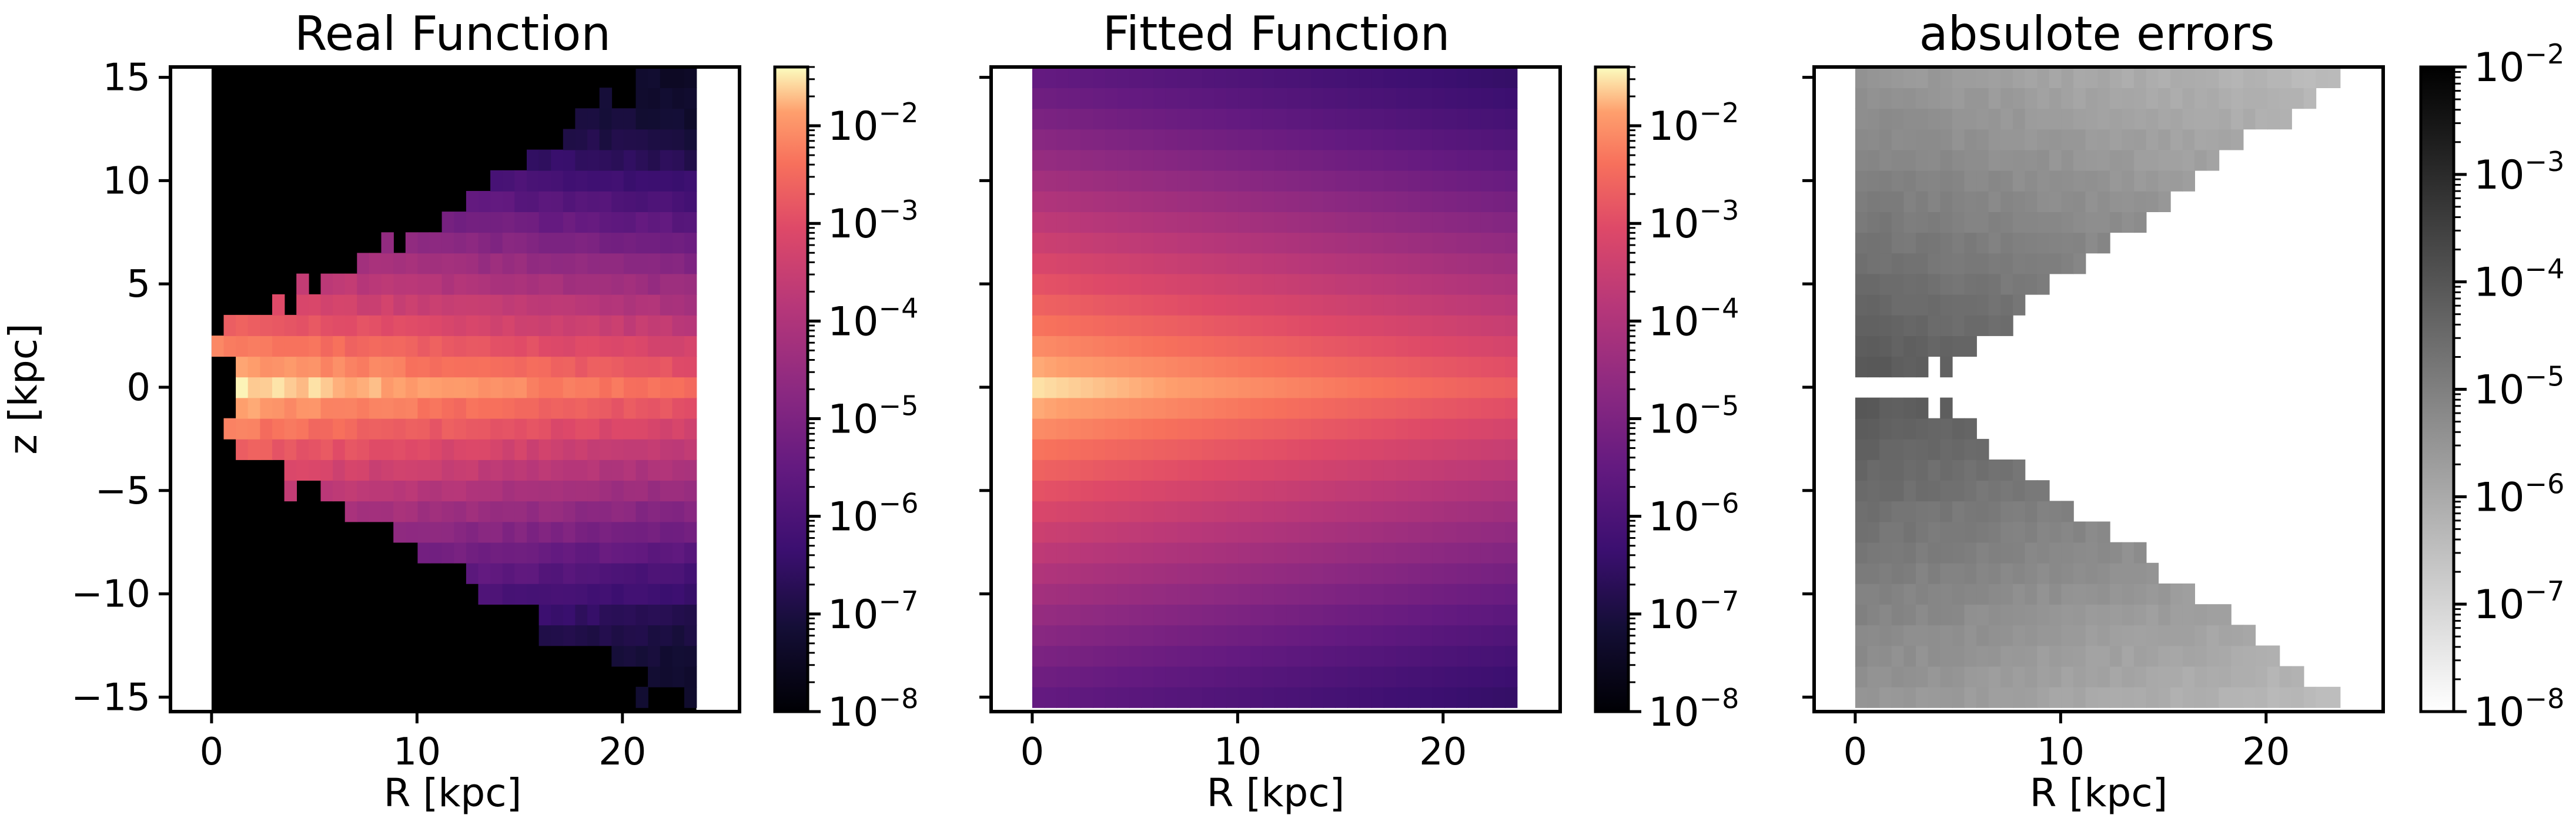 Image resolution: width=2576 pixels, height=835 pixels. I want to click on colorbar-tick-label: 10⁻⁴, so click(873, 319).